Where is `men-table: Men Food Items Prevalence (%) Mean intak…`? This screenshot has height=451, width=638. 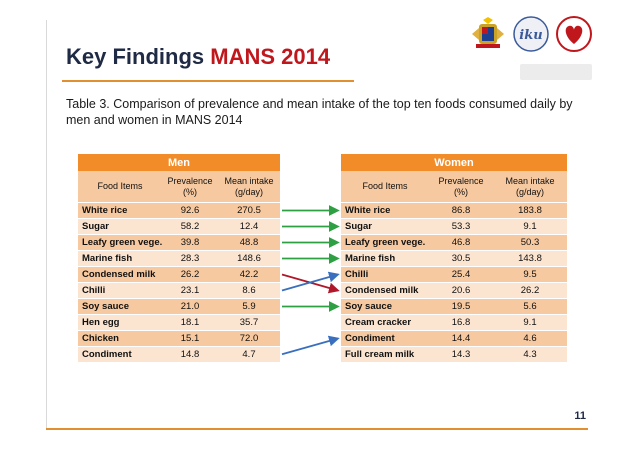 men-table: Men Food Items Prevalence (%) Mean intak… is located at coordinates (179, 258).